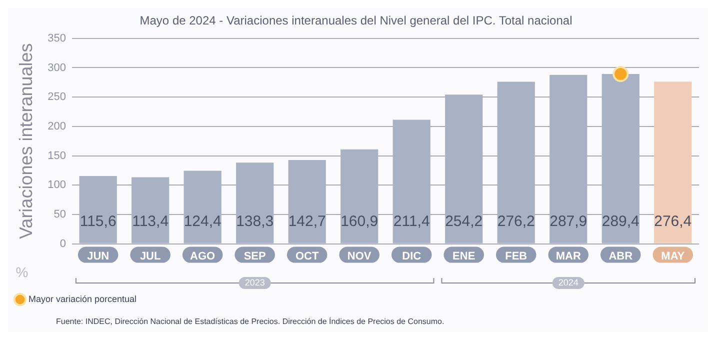  Describe the element at coordinates (307, 256) in the screenshot. I see `x-tick-label: OCT` at that location.